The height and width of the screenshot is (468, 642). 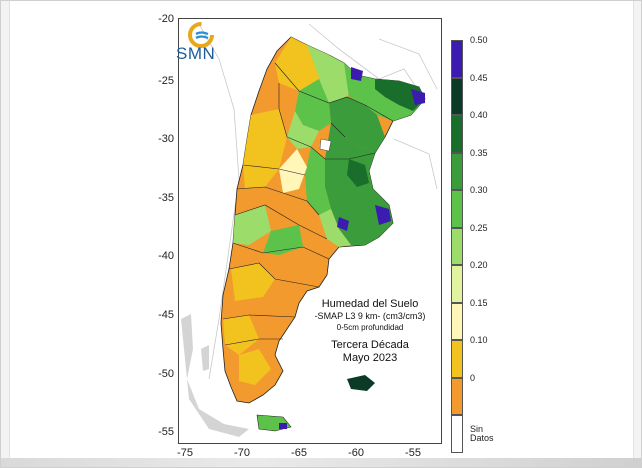 I want to click on legend-label: 0.10, so click(x=479, y=340).